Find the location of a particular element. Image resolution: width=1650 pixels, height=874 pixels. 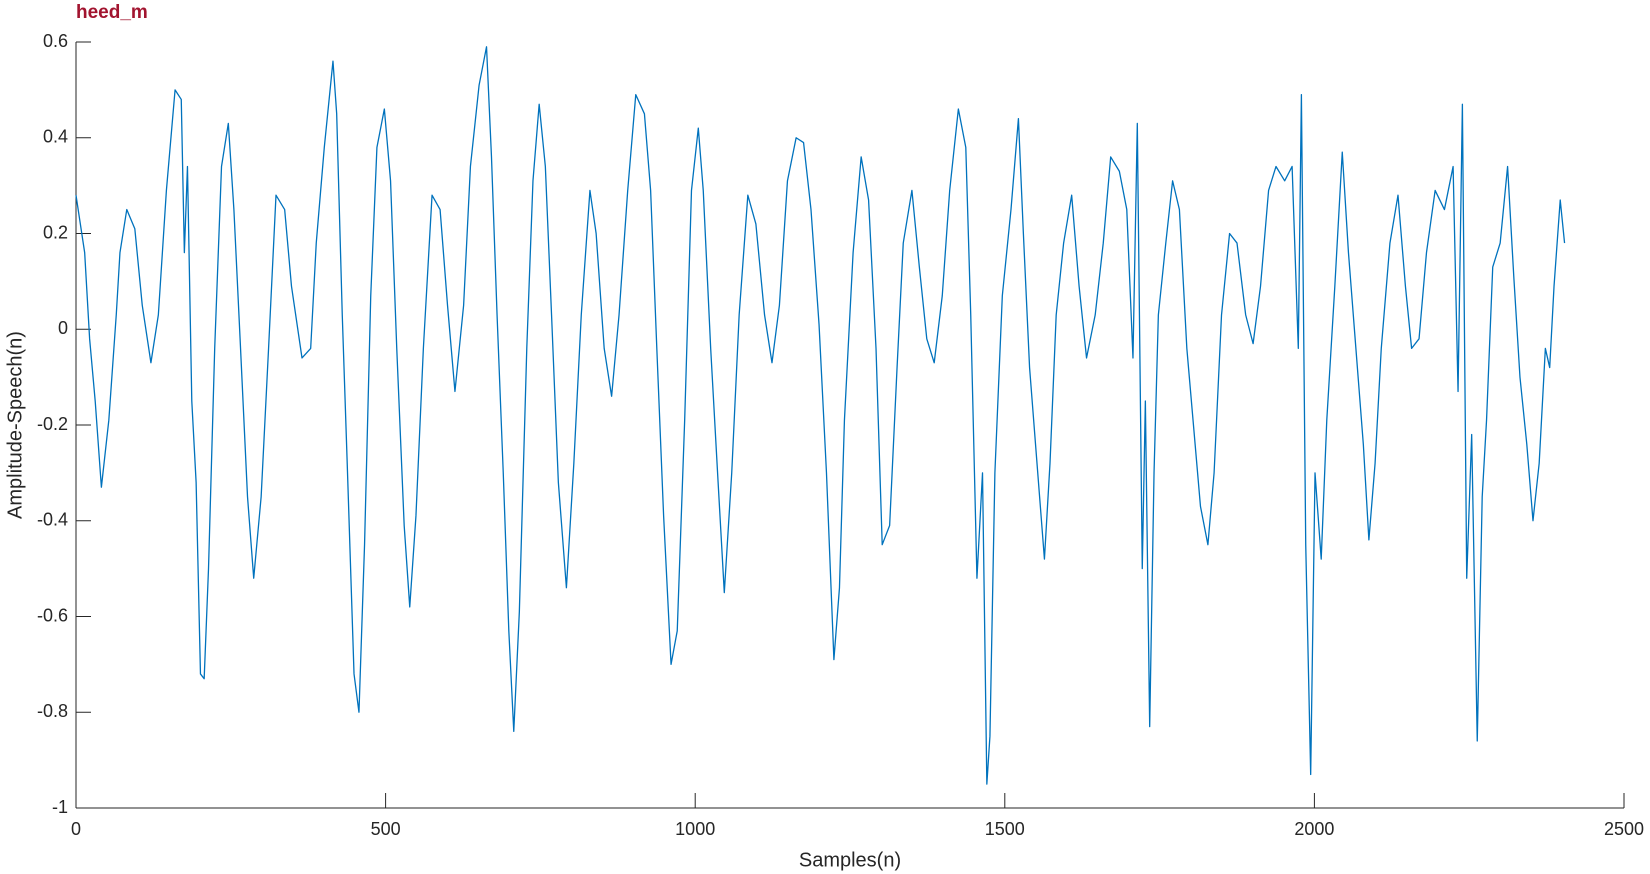

x-tick-label: 2500 is located at coordinates (1624, 829).